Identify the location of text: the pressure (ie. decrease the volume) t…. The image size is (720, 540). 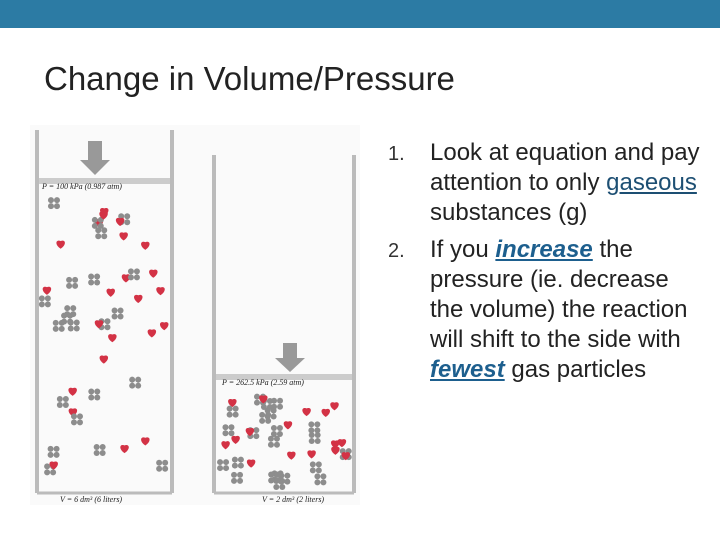
(559, 294).